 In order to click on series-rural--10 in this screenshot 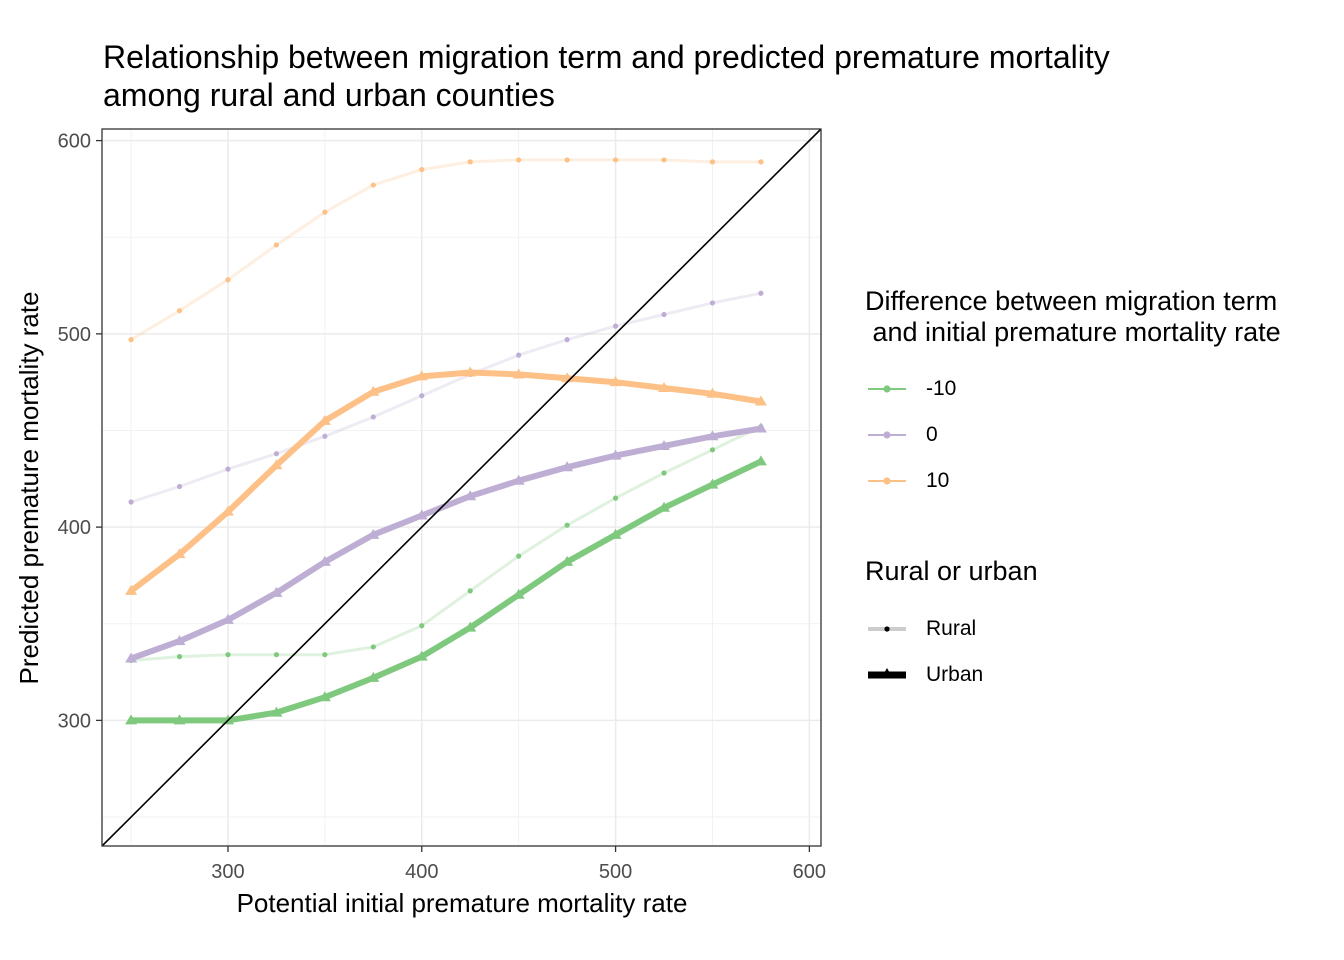, I will do `click(446, 544)`.